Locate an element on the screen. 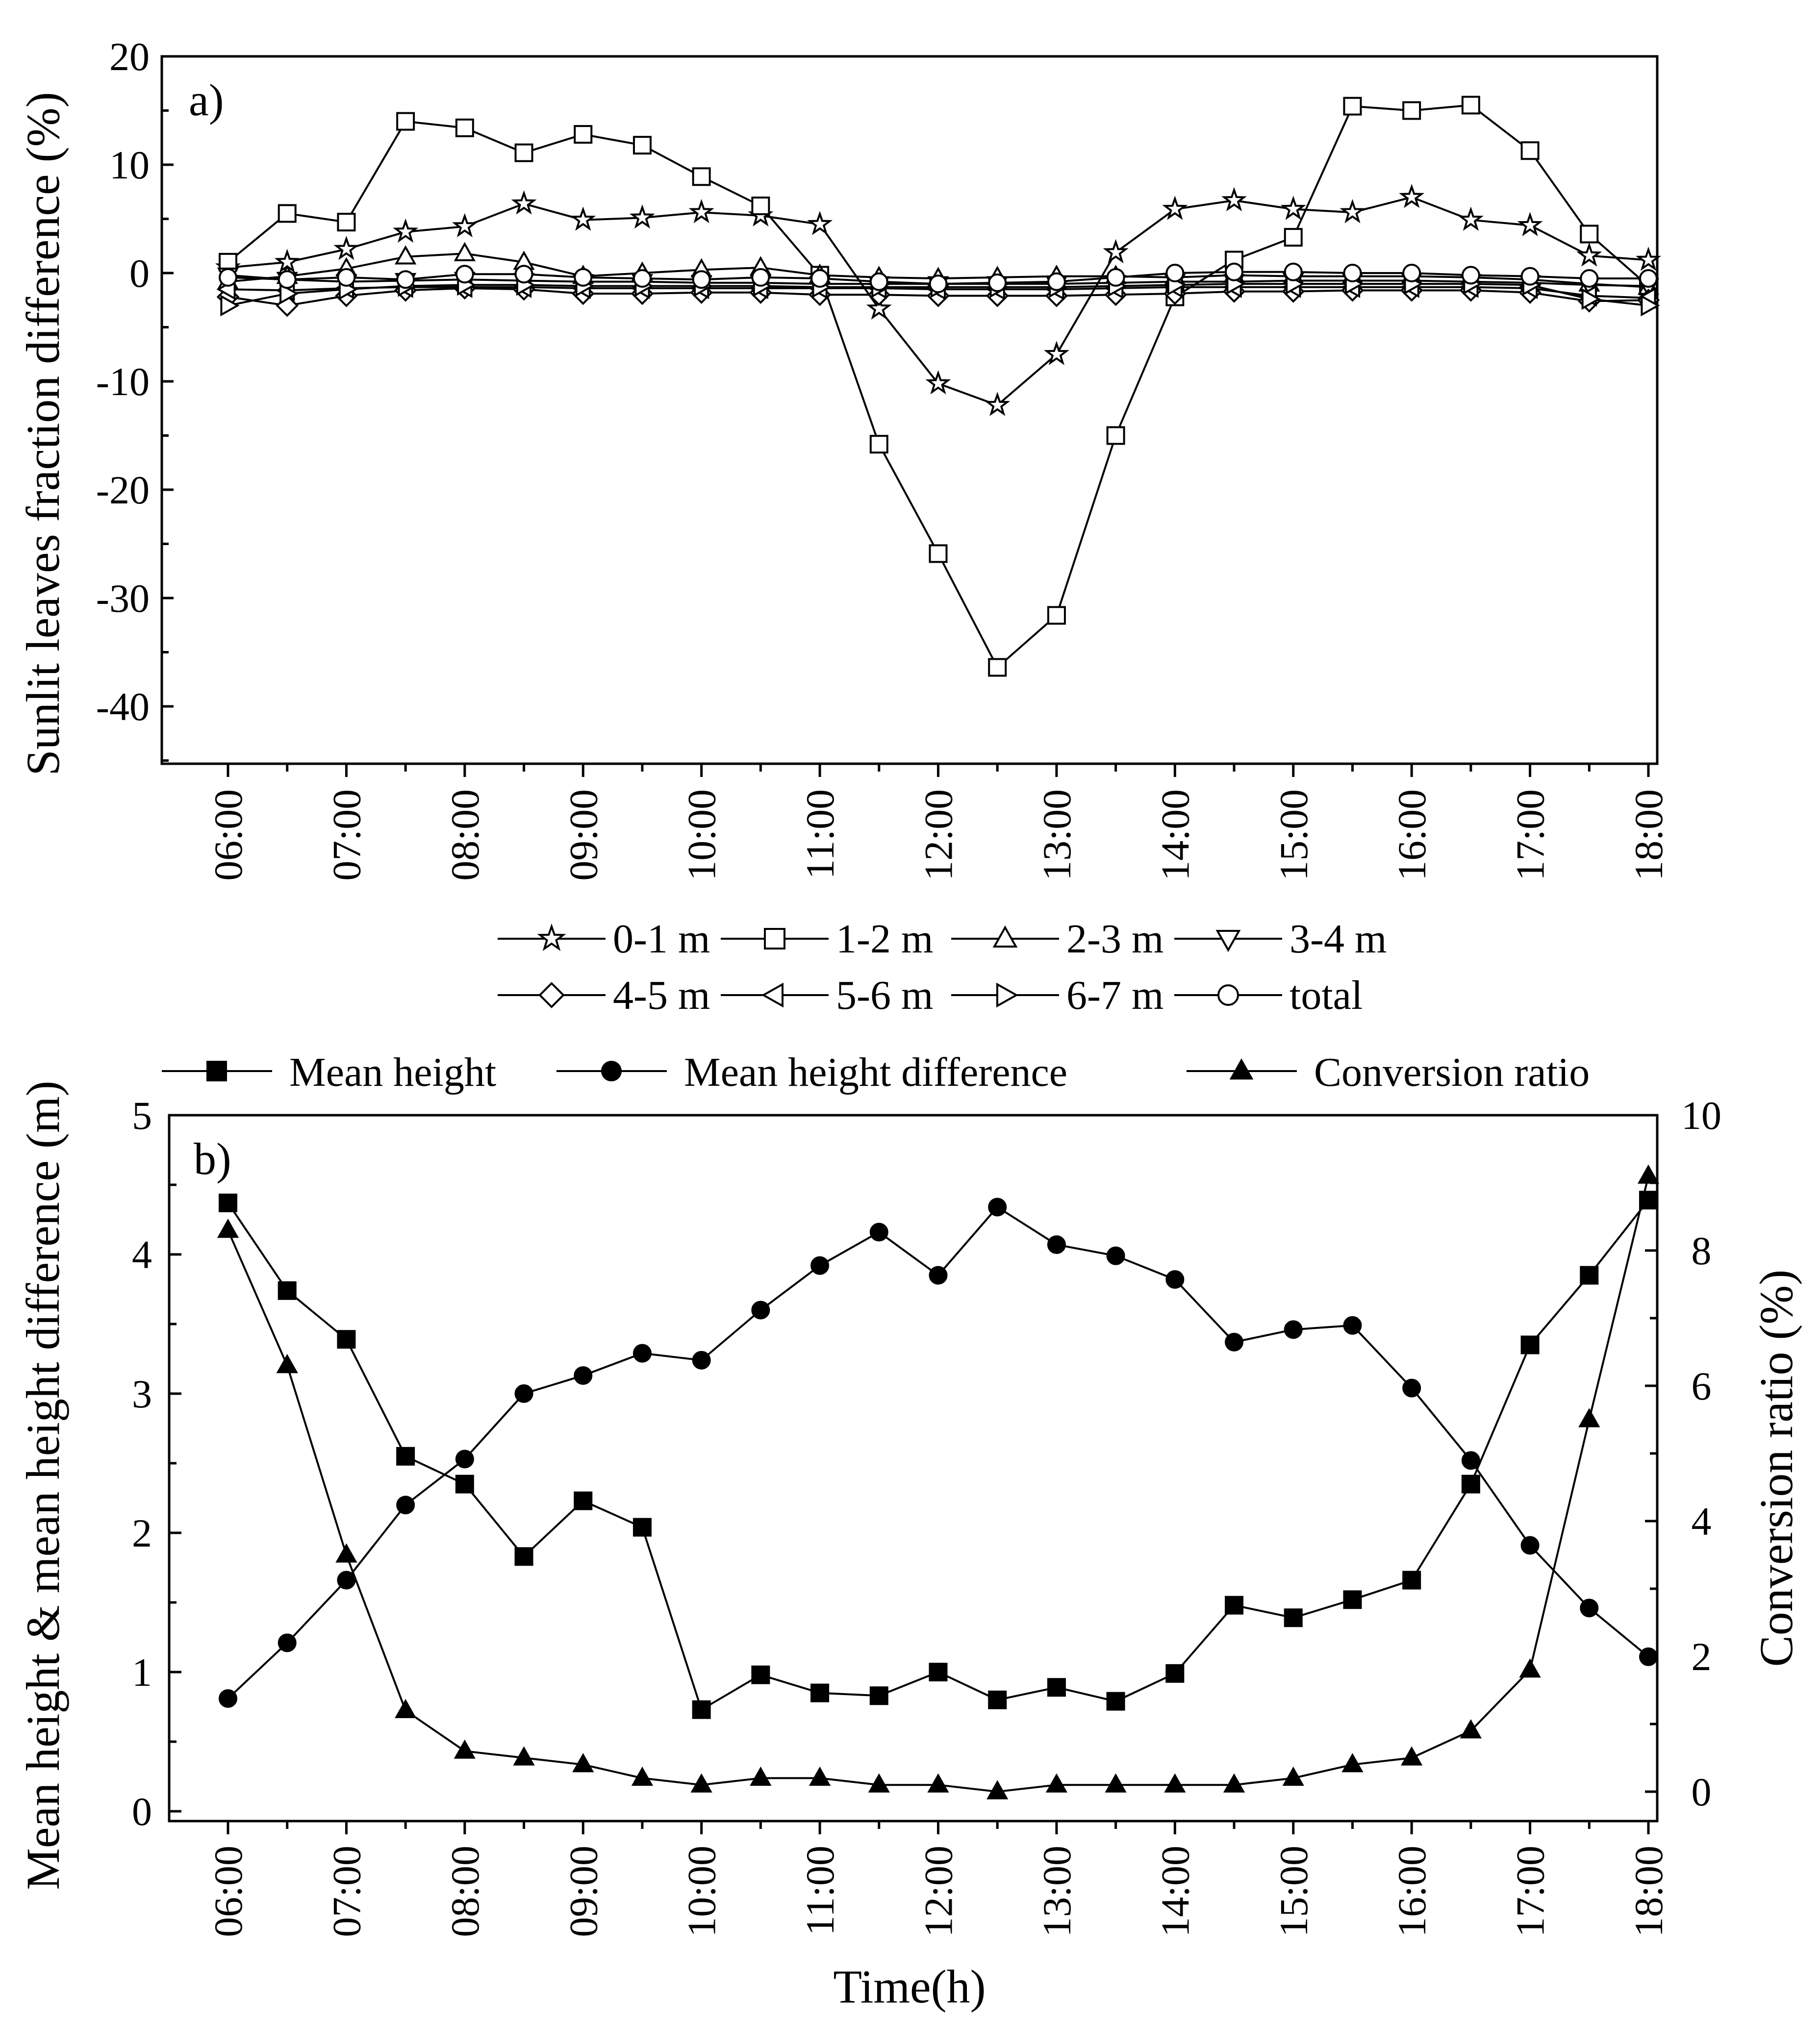 The width and height of the screenshot is (1820, 2025). panel-a-y-axis-title: Sunlit leaves fraction difference (%) is located at coordinates (43, 434).